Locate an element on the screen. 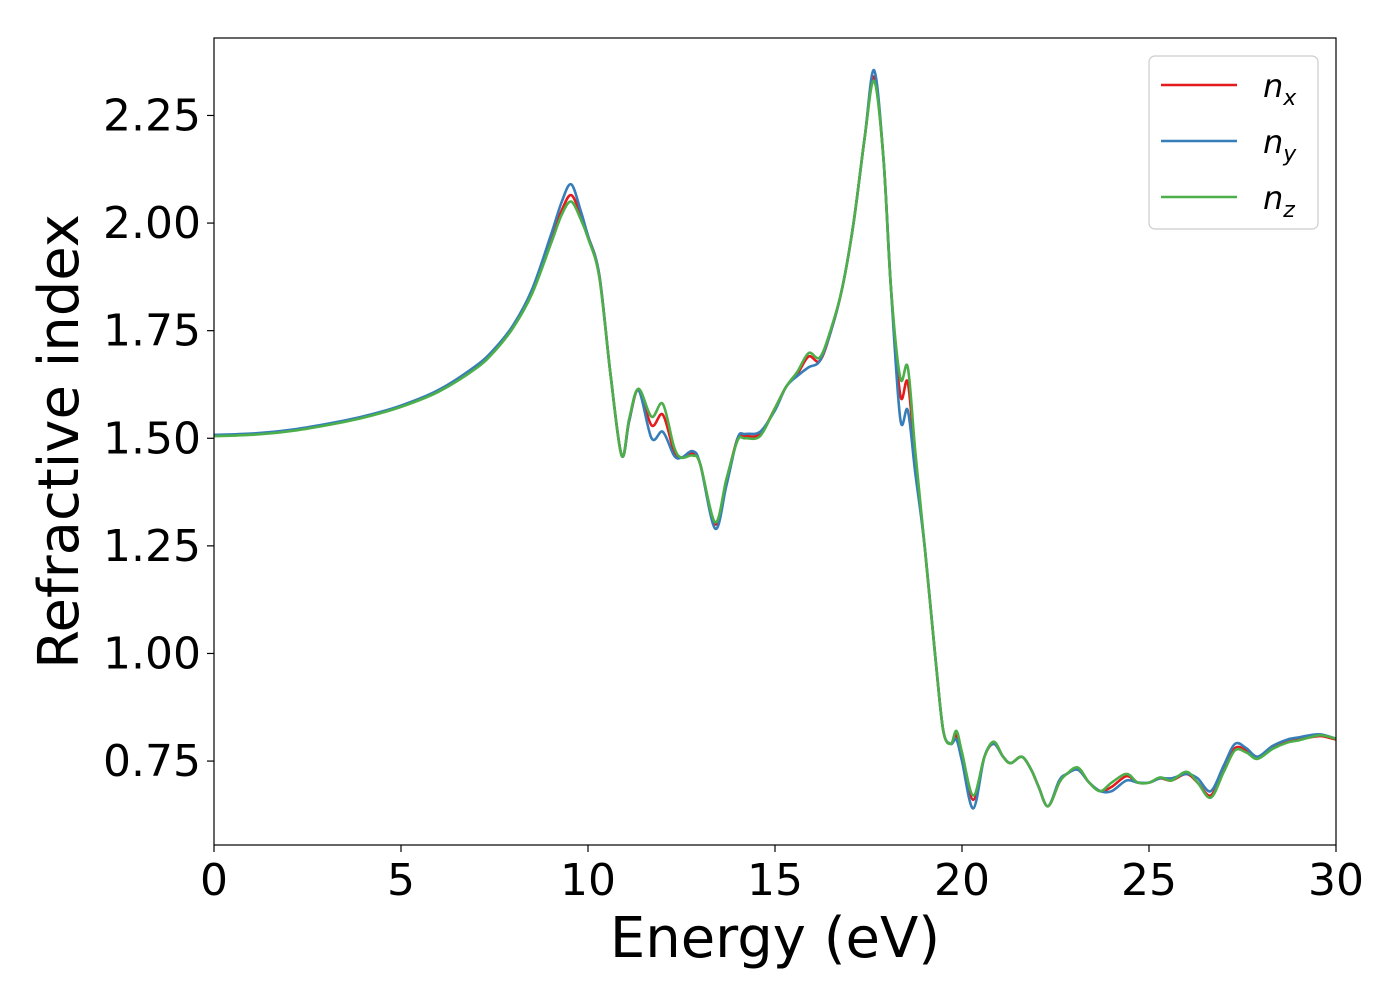 The width and height of the screenshot is (1400, 1000). x-axis-ticks: 0 5 10 15 20 25 30 is located at coordinates (782, 875).